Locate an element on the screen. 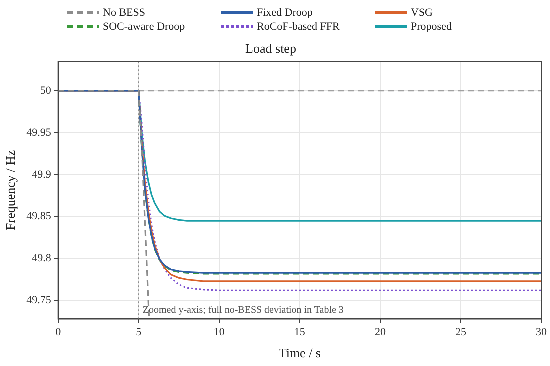 The image size is (550, 366). legend-label: SOC-aware Droop is located at coordinates (144, 27).